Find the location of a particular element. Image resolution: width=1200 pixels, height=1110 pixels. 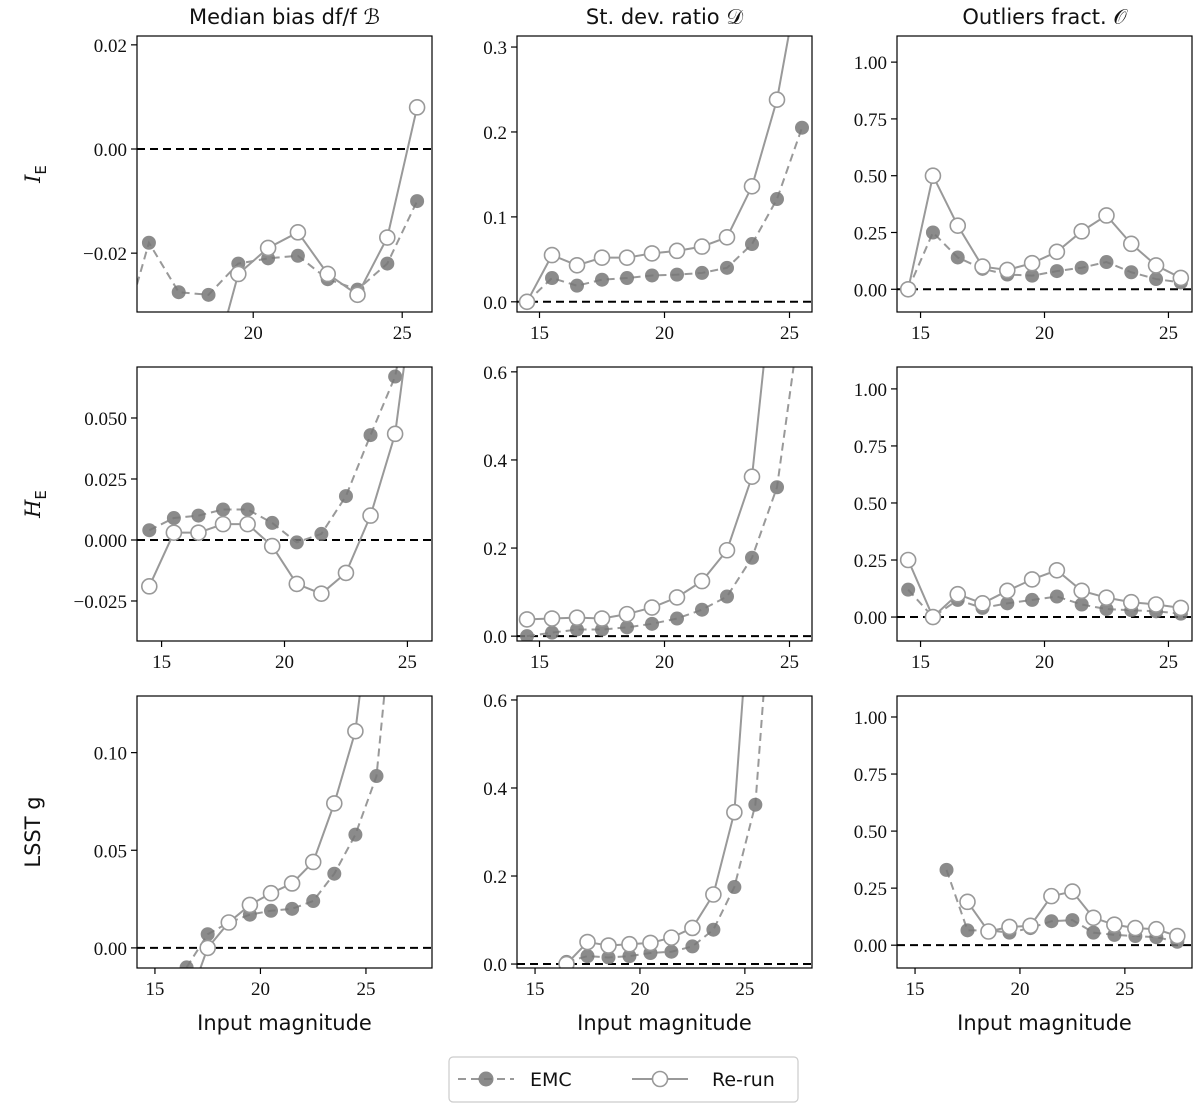

y-tick-label: 0.2 is located at coordinates (495, 133).